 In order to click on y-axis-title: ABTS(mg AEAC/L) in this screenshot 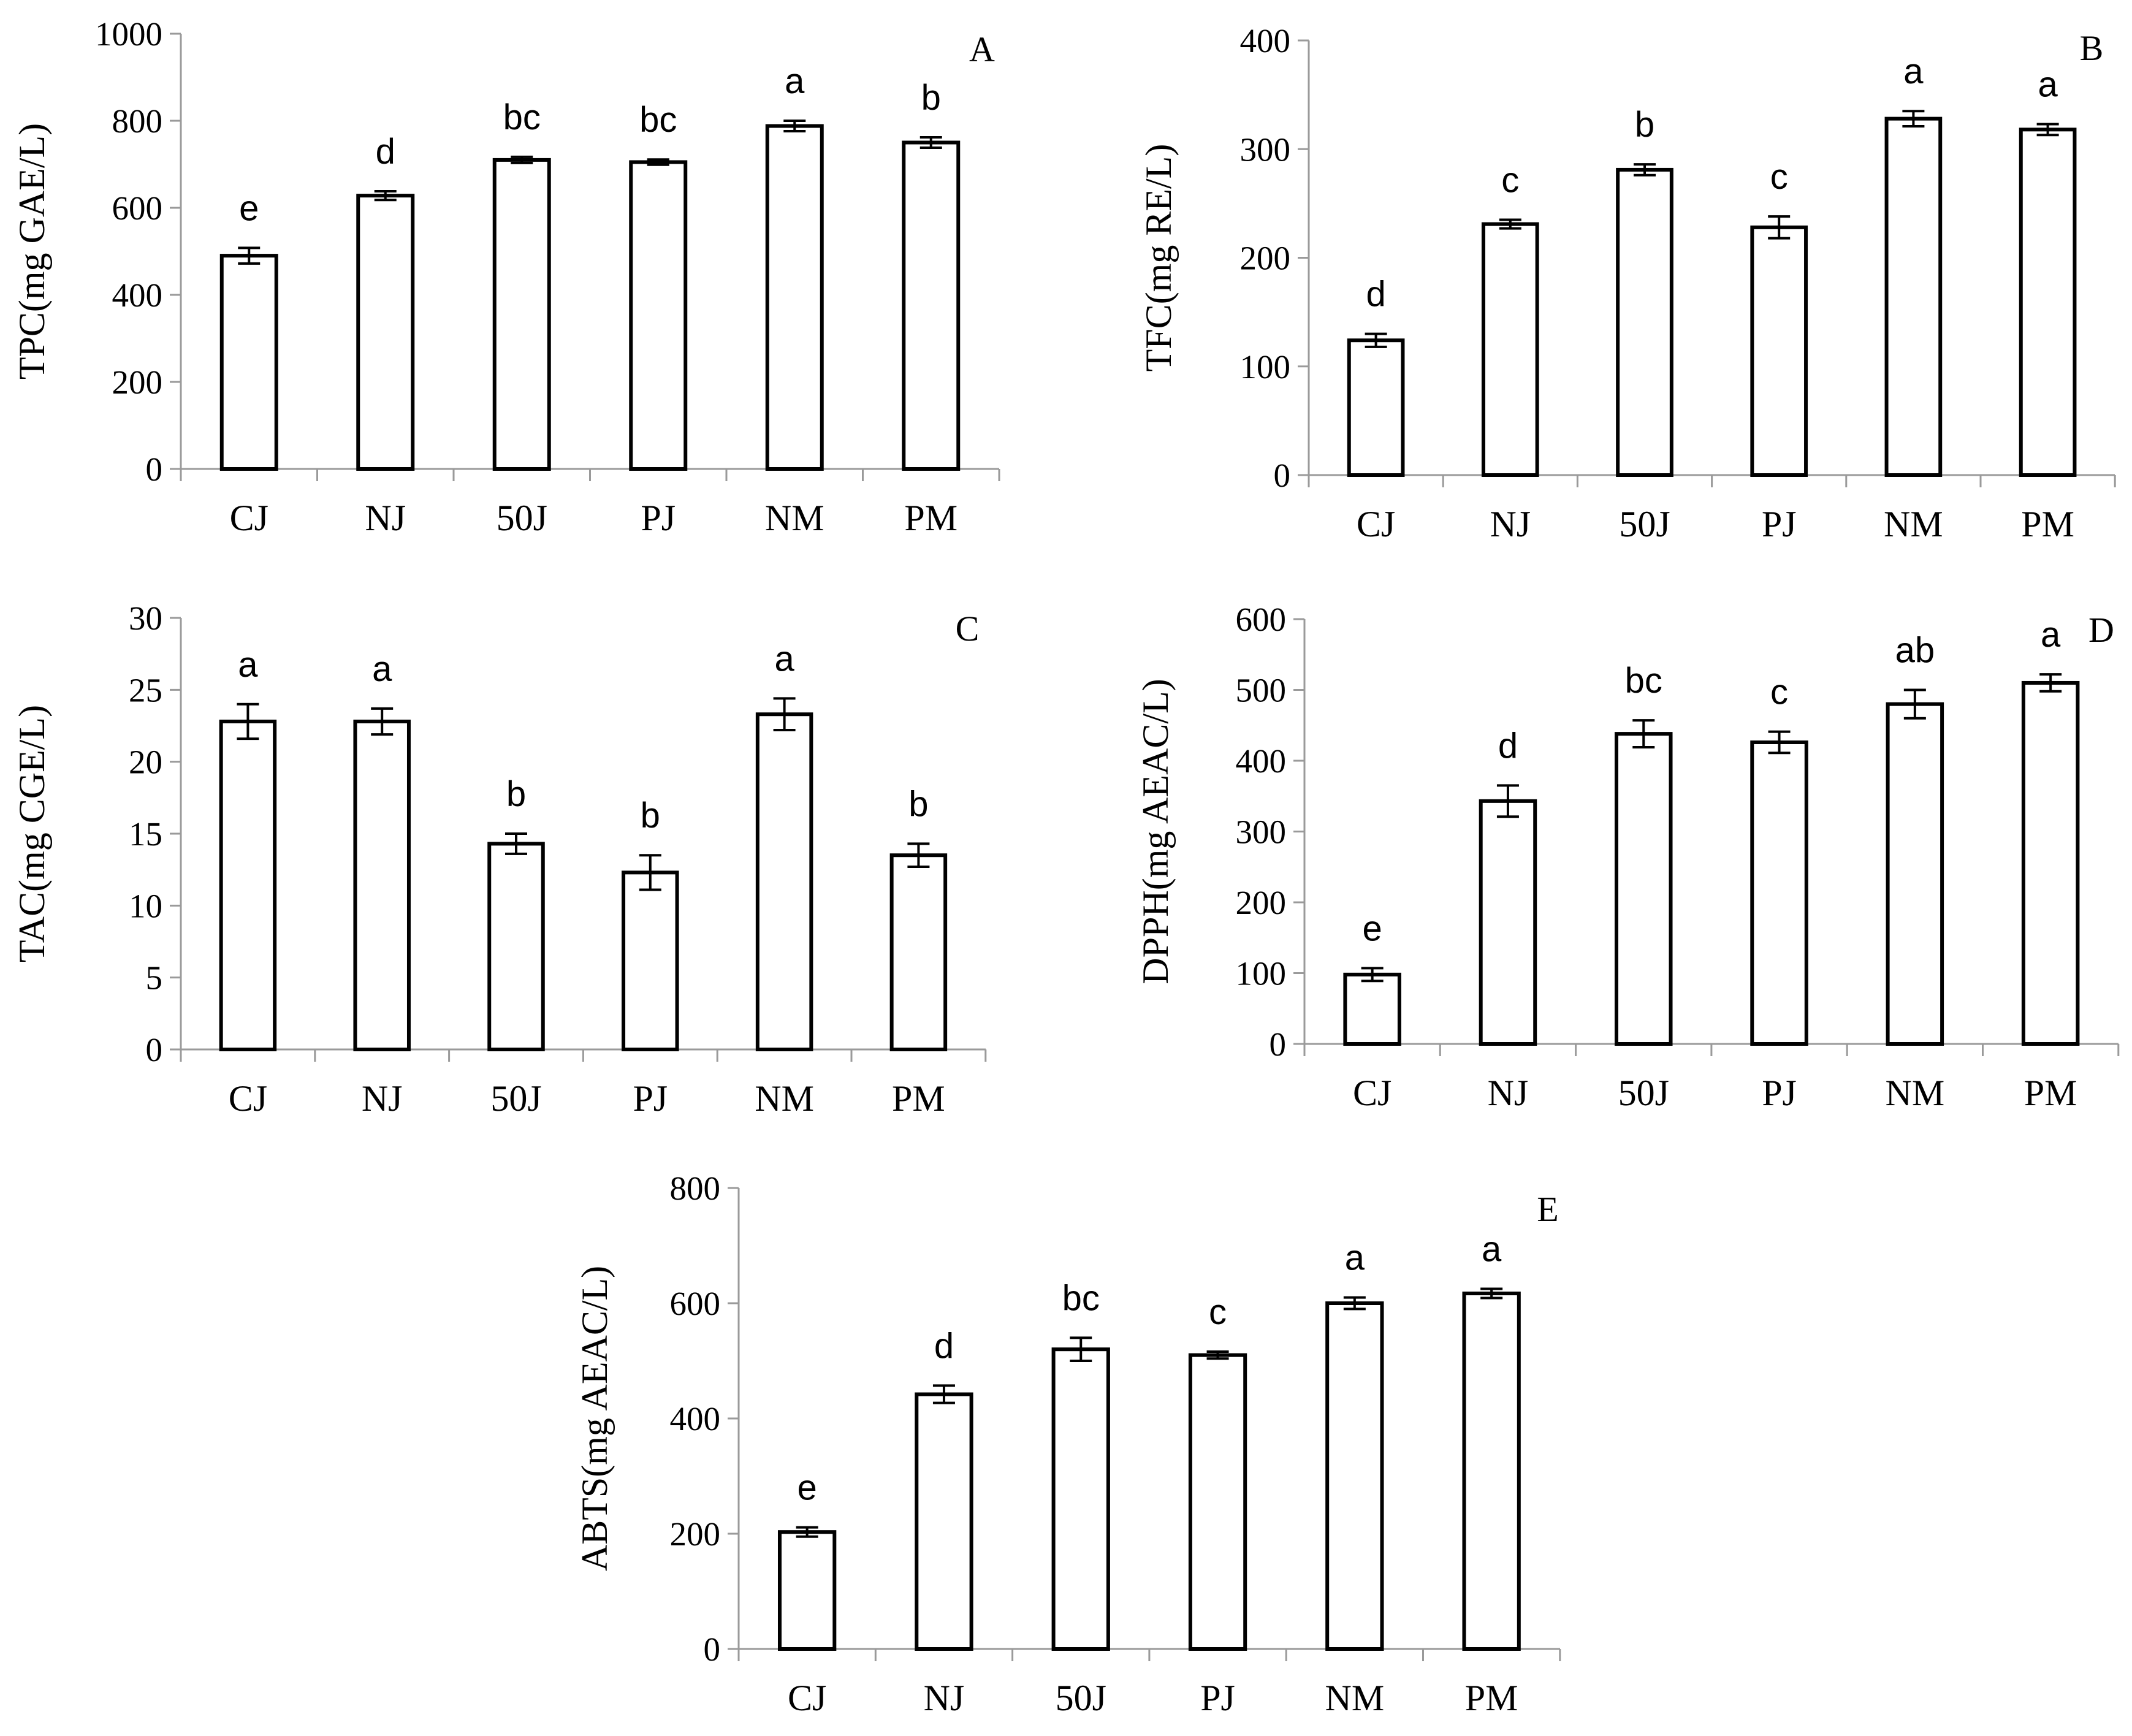, I will do `click(594, 1418)`.